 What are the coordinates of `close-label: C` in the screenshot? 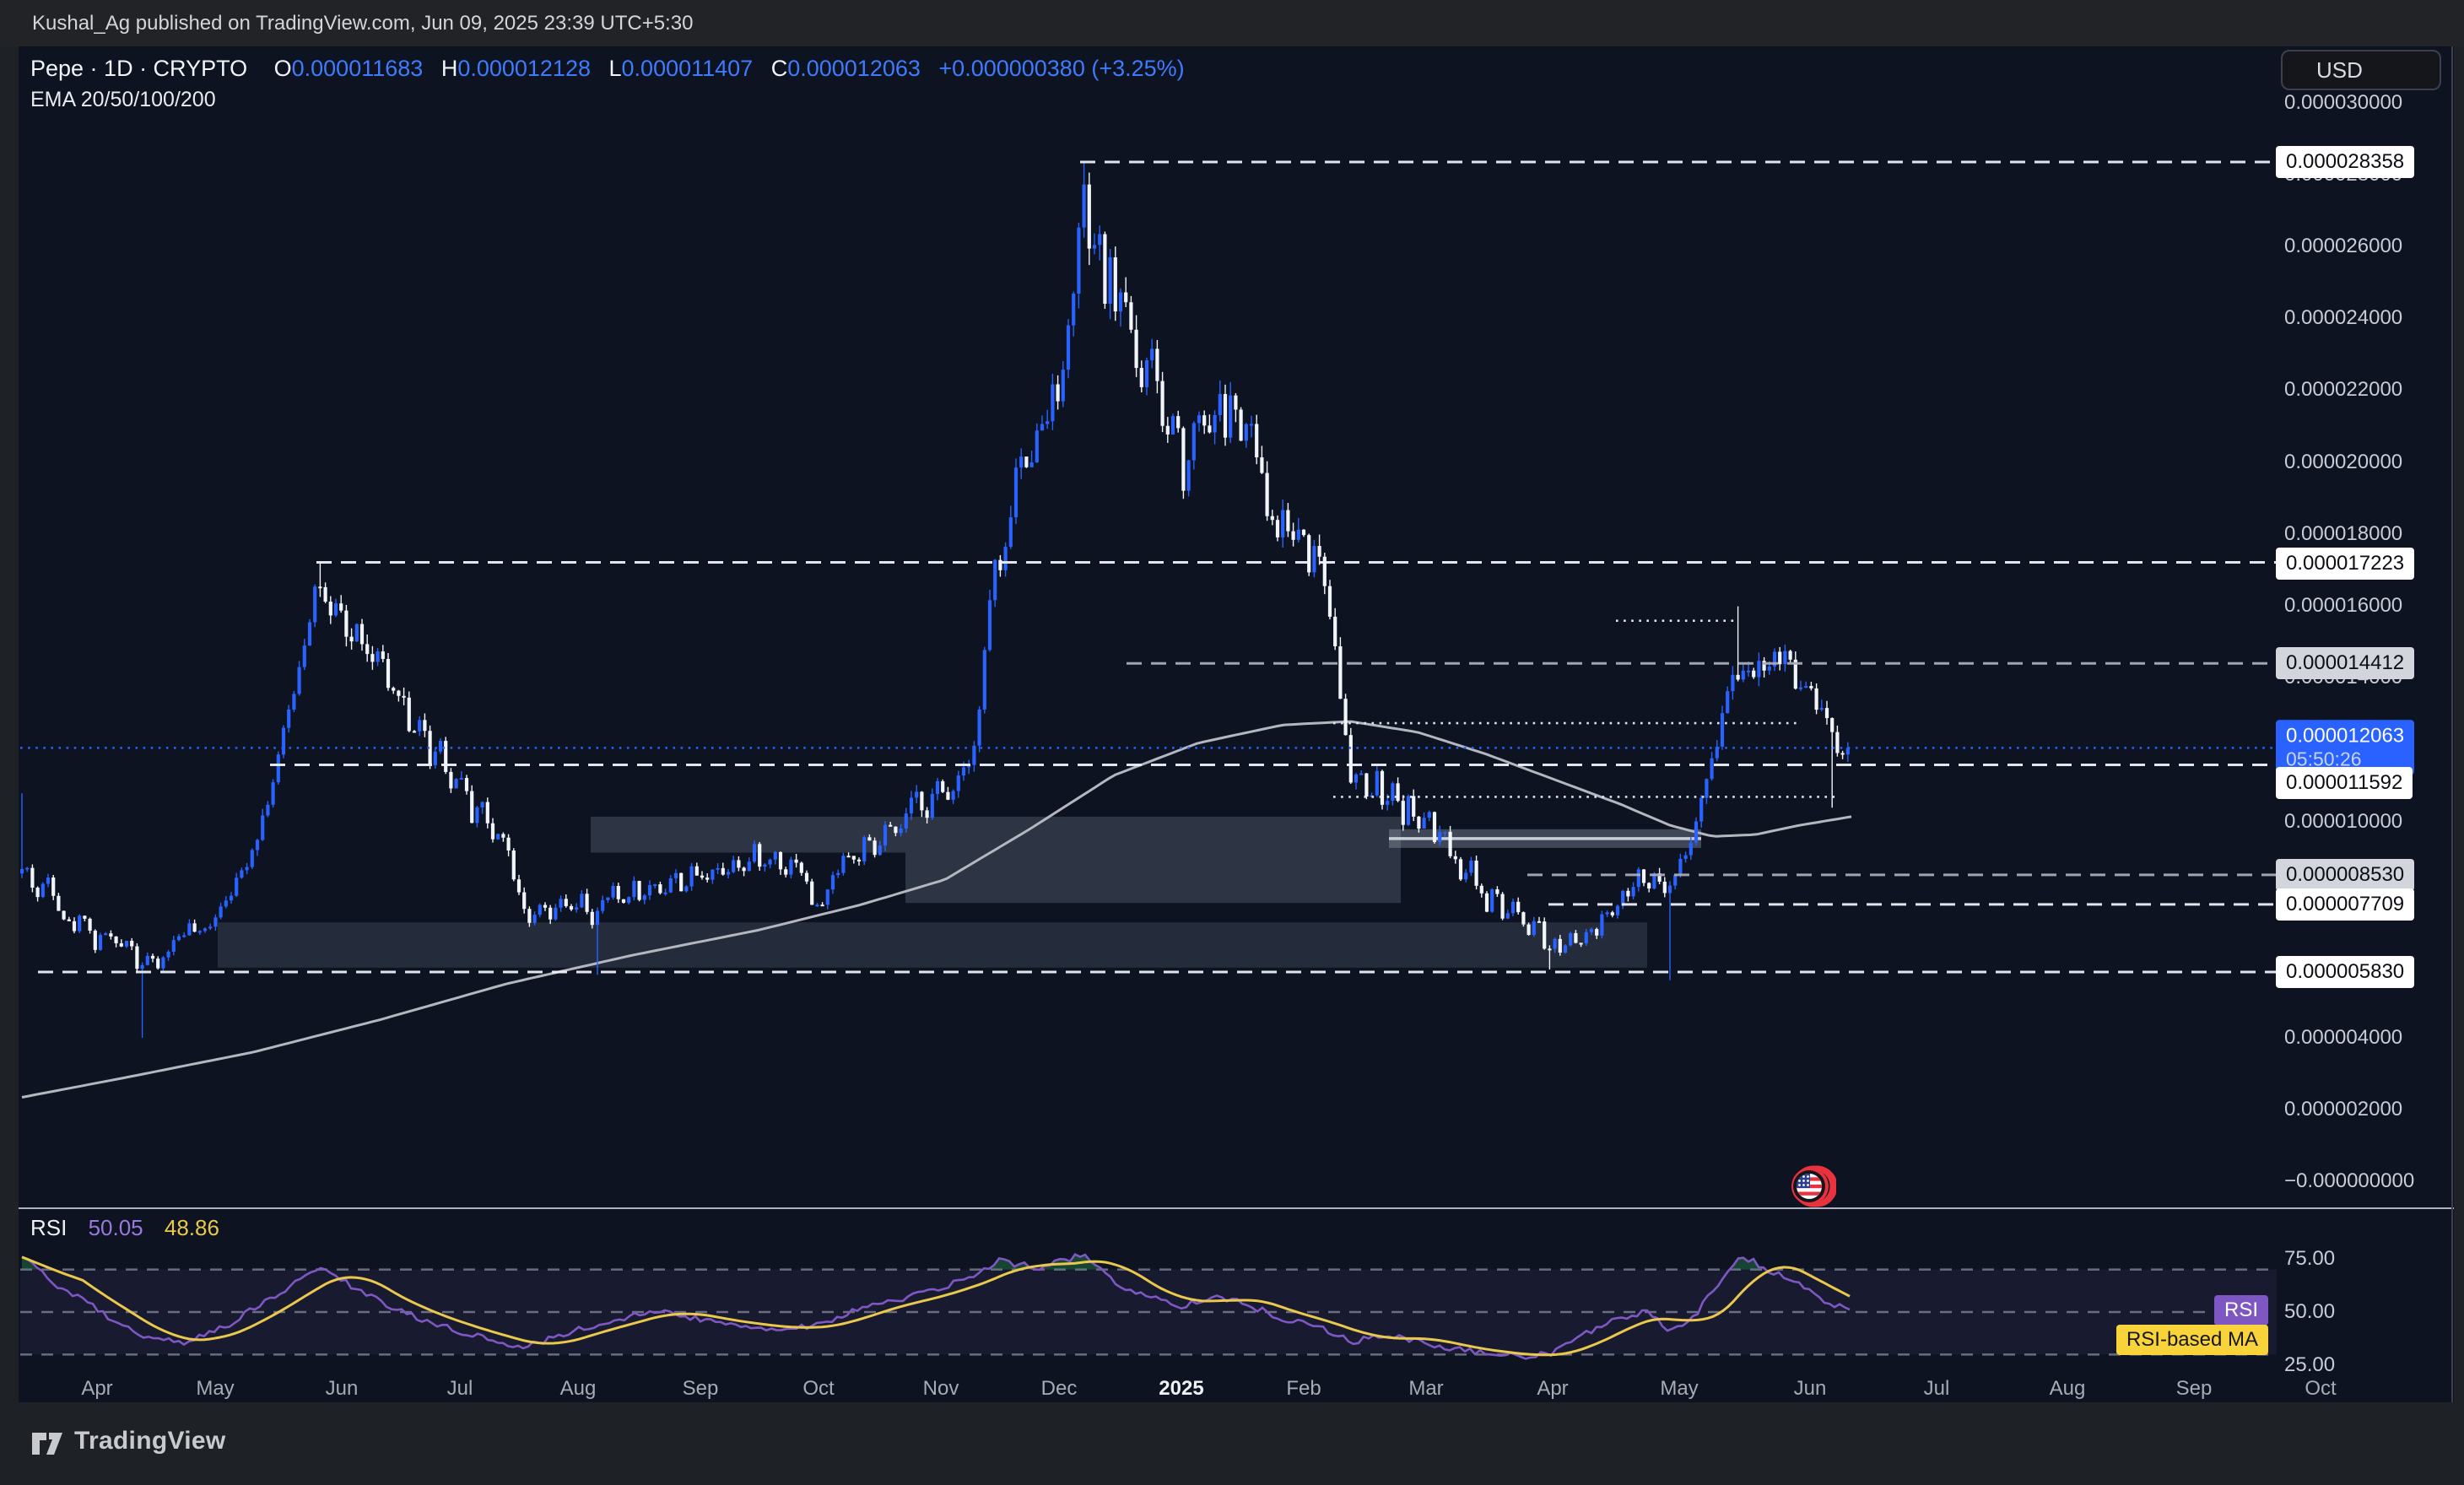 It's located at (779, 68).